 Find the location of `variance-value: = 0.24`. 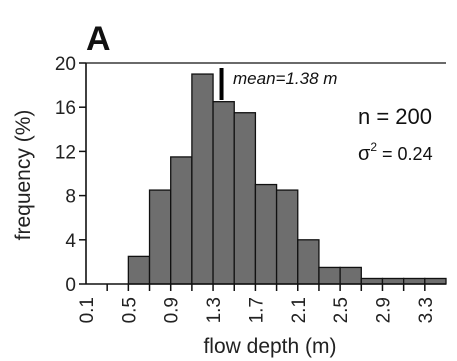

variance-value: = 0.24 is located at coordinates (405, 154).